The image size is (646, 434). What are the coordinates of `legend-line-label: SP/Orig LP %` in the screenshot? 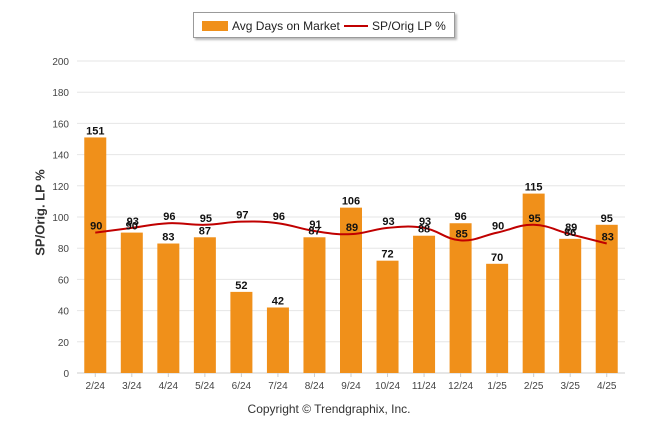 It's located at (409, 26).